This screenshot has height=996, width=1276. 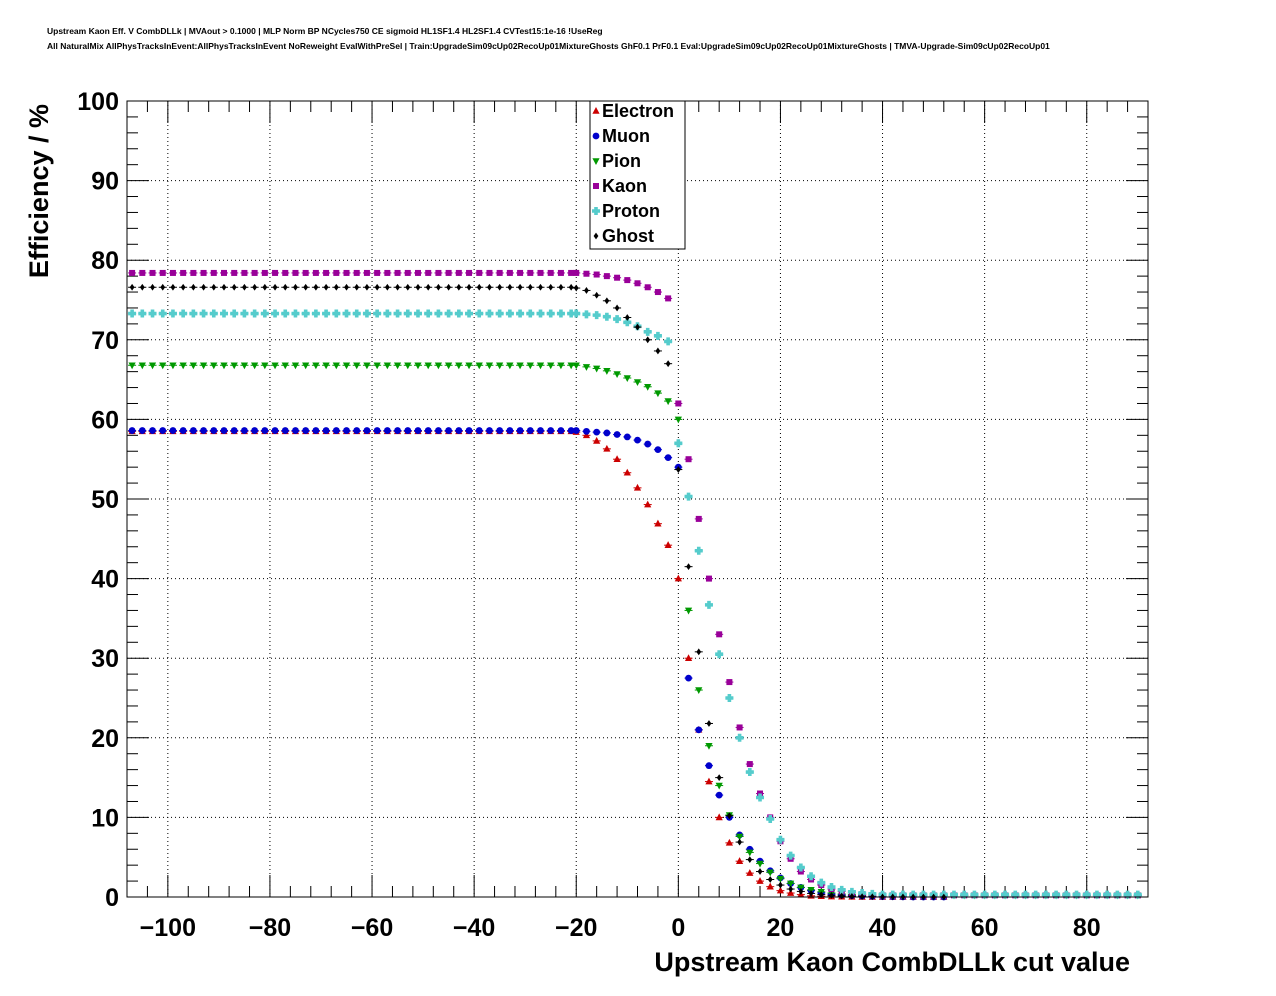 I want to click on y-tick-label: 90, so click(x=105, y=182).